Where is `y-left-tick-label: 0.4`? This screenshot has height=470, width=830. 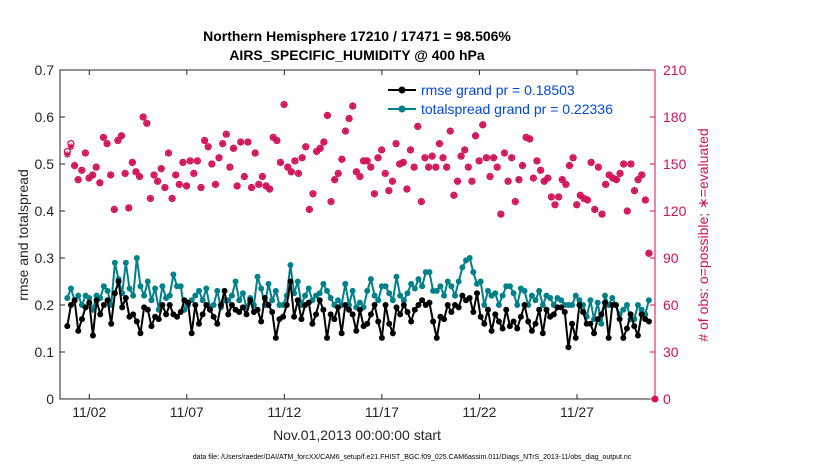
y-left-tick-label: 0.4 is located at coordinates (45, 211).